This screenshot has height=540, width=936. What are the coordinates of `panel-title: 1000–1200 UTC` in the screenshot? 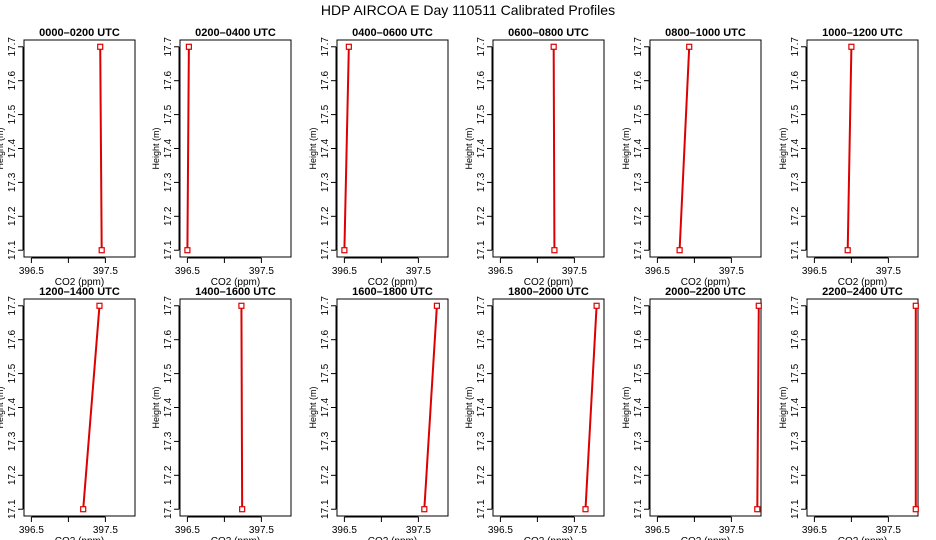 It's located at (862, 33).